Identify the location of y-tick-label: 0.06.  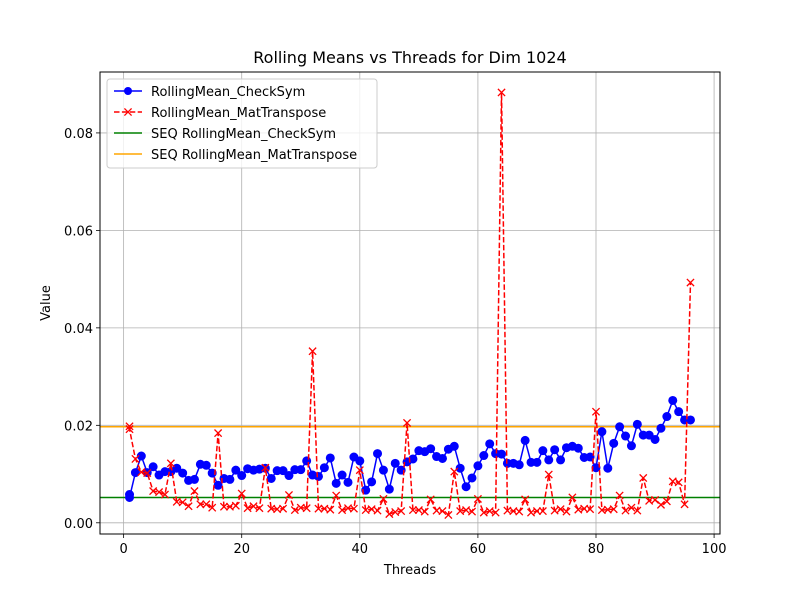
(78, 231).